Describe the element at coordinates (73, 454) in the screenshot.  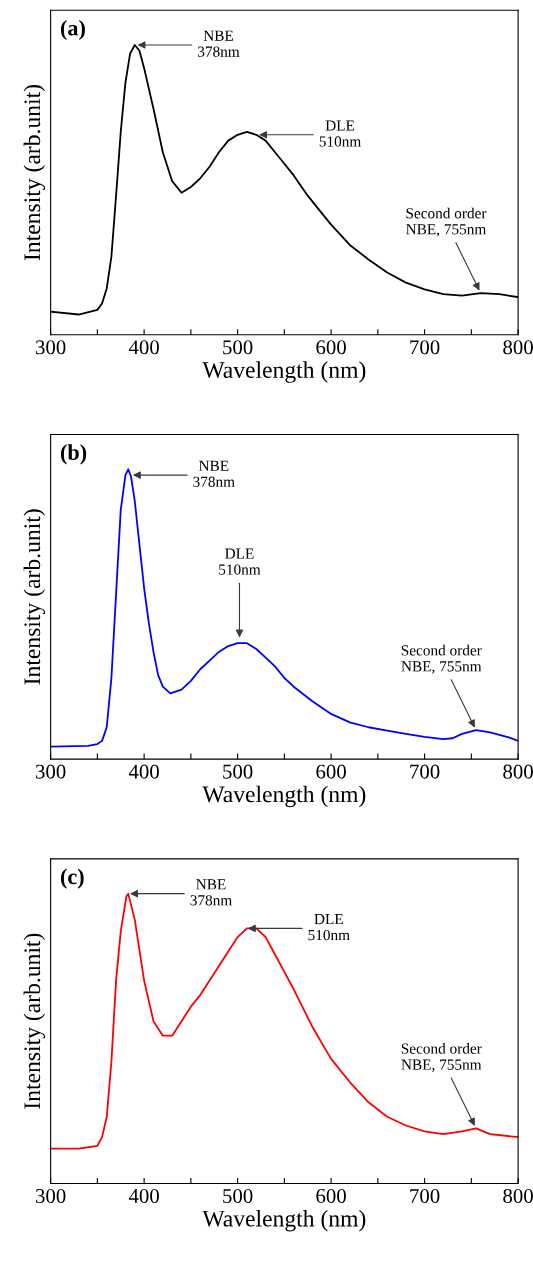
I see `chart-title: (b)` at that location.